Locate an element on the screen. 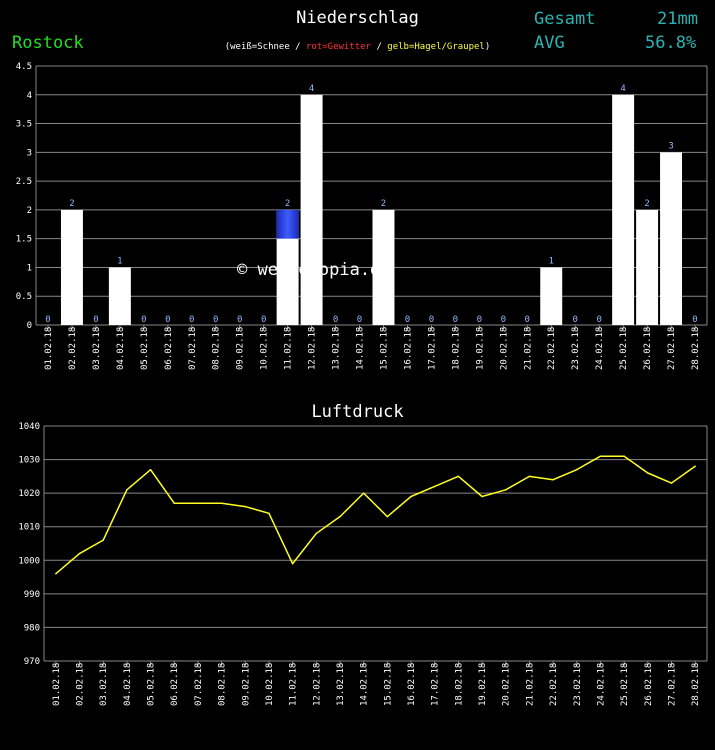  pressure-xtick-label: 11.02.18 is located at coordinates (294, 684).